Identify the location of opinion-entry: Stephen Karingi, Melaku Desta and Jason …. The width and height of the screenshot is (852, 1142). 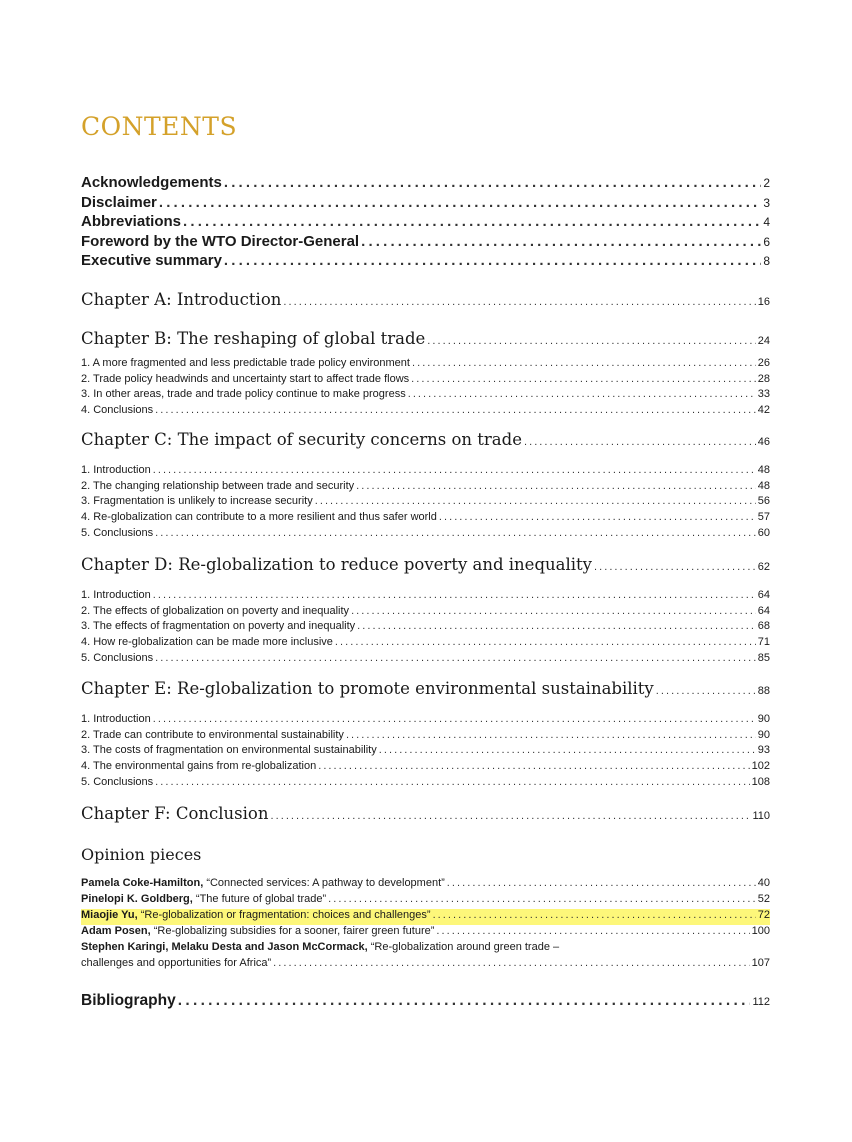
(425, 957).